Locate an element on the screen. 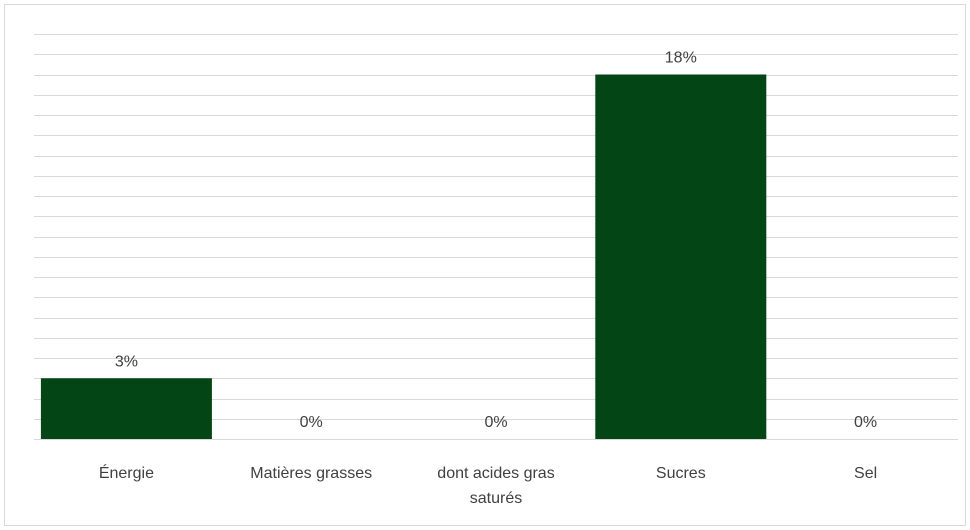 This screenshot has width=970, height=530. x-tick-label-0: Énergie is located at coordinates (126, 472).